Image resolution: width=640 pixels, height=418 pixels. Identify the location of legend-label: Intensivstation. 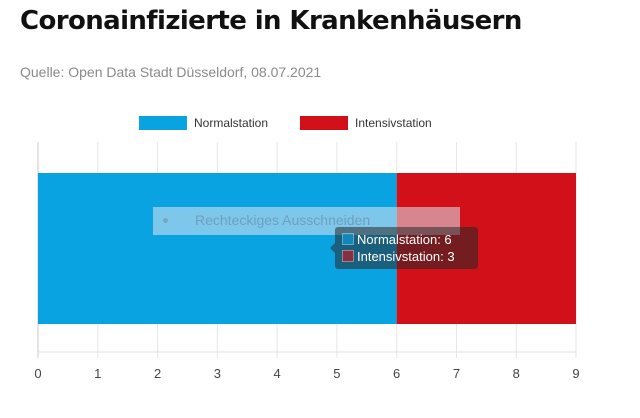
(393, 123).